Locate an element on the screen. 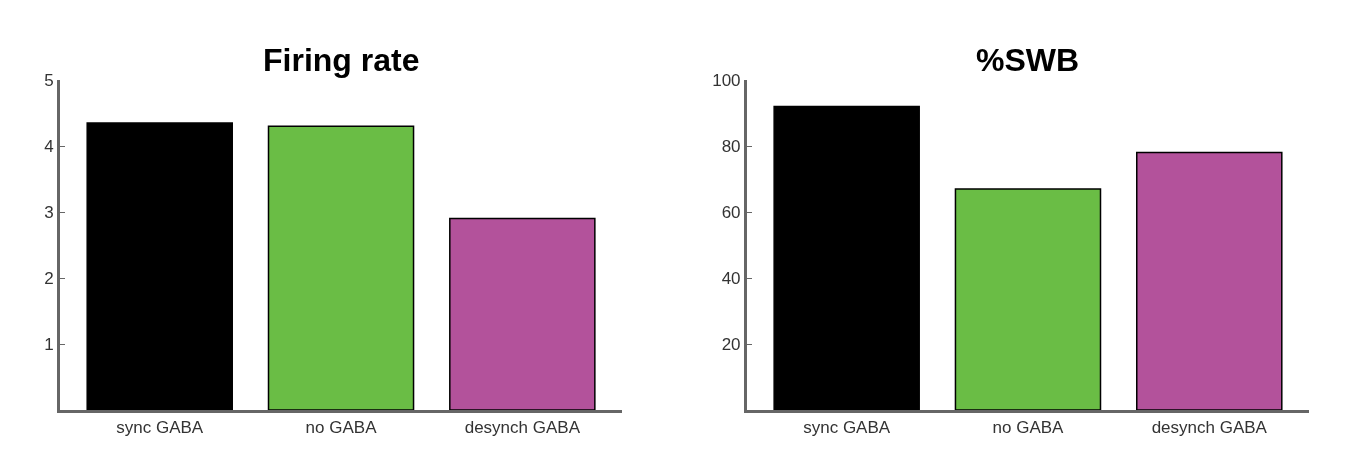 This screenshot has height=460, width=1349. y-tick-label: 3 is located at coordinates (49, 212).